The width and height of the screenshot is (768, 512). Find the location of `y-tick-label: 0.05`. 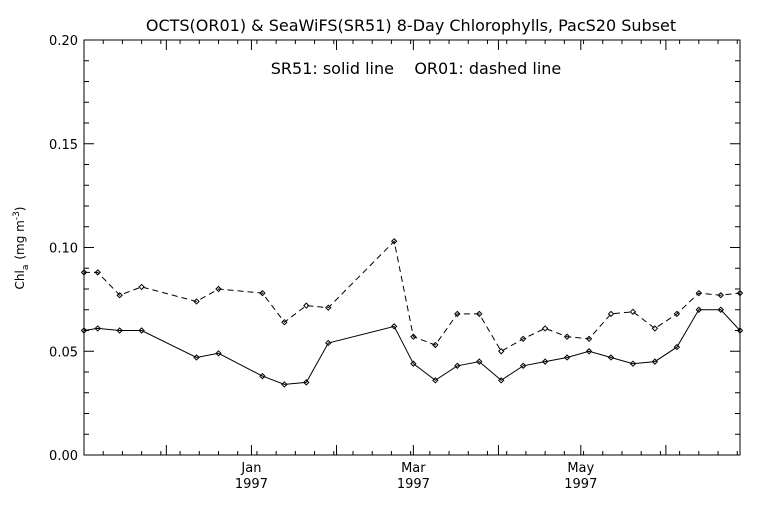

y-tick-label: 0.05 is located at coordinates (63, 352).